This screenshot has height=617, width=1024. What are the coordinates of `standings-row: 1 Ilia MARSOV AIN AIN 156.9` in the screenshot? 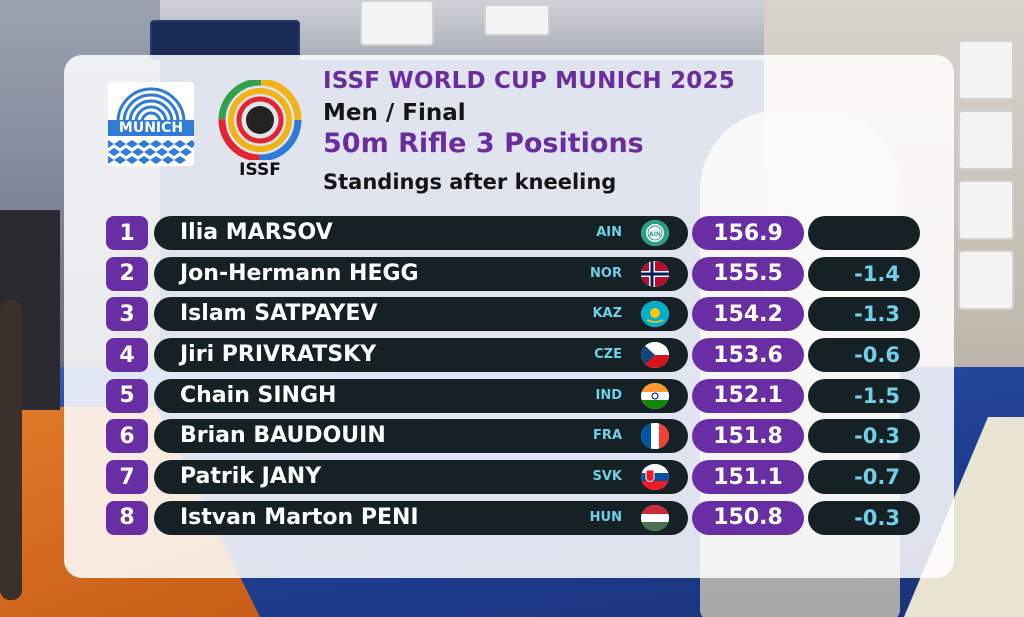 It's located at (513, 233).